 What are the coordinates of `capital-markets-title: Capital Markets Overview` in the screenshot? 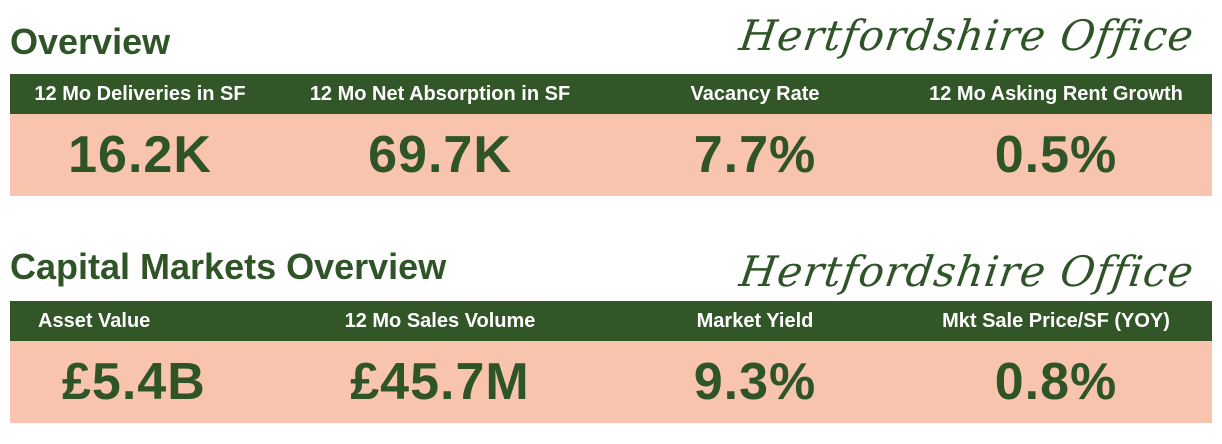 It's located at (228, 266).